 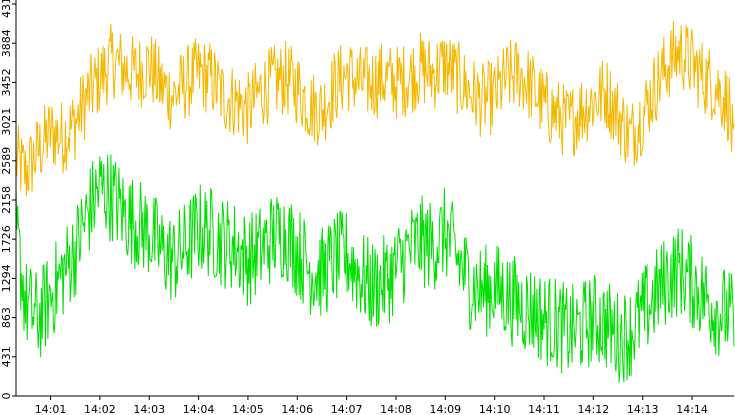 I want to click on y-tick-label: 2158, so click(x=6, y=200).